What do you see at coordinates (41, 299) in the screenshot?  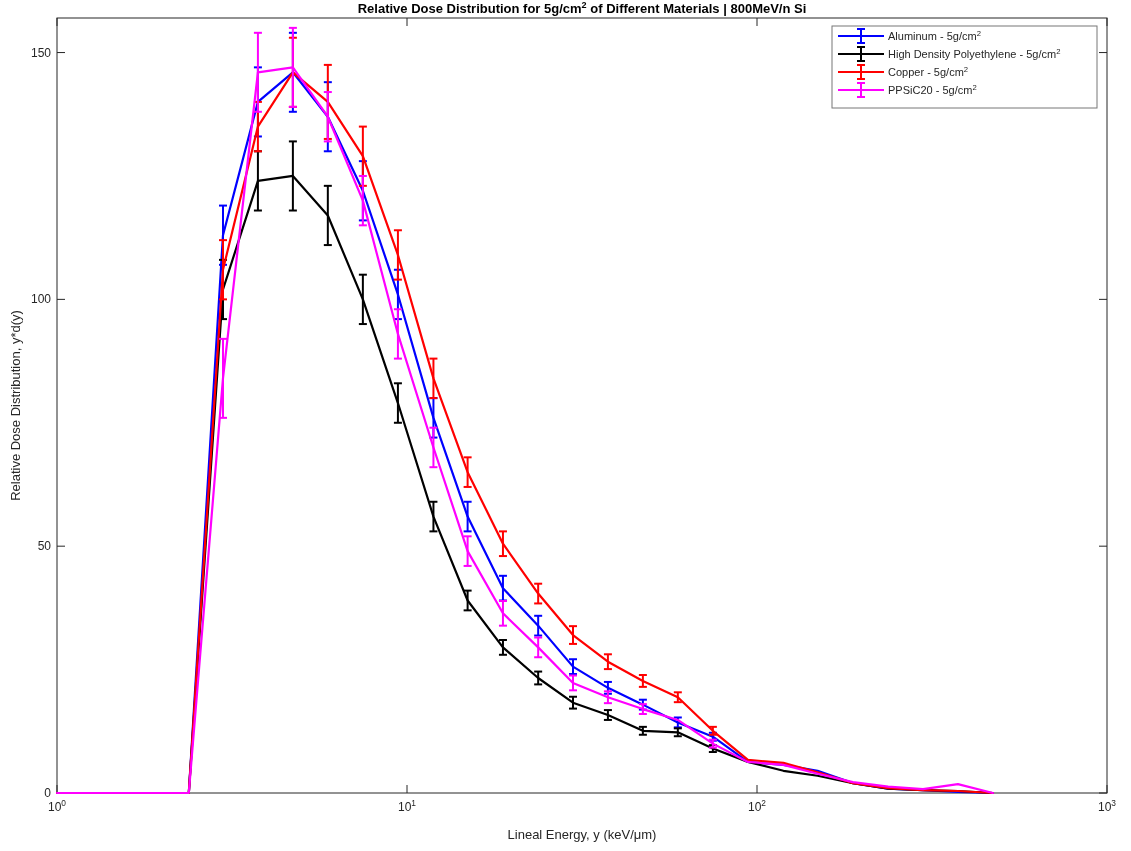 I see `y-tick-label: 100` at bounding box center [41, 299].